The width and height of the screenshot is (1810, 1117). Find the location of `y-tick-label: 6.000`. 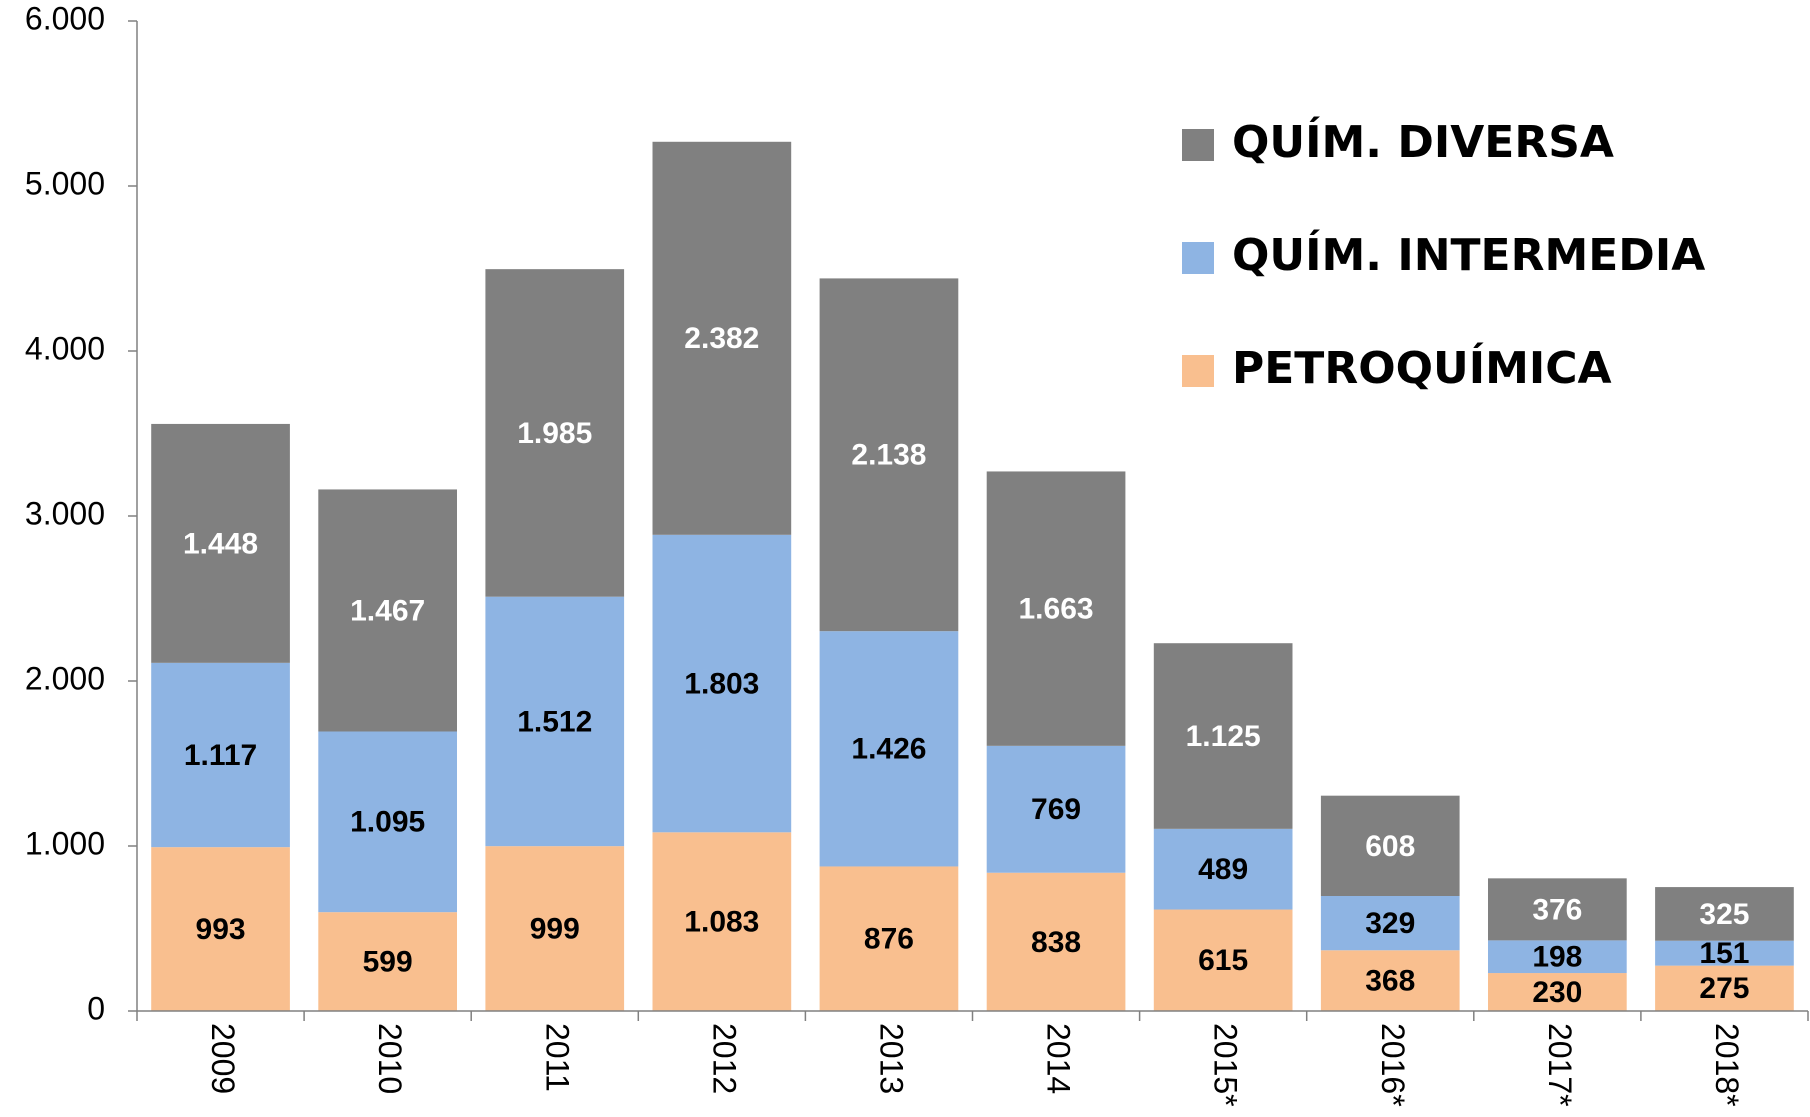

y-tick-label: 6.000 is located at coordinates (65, 18).